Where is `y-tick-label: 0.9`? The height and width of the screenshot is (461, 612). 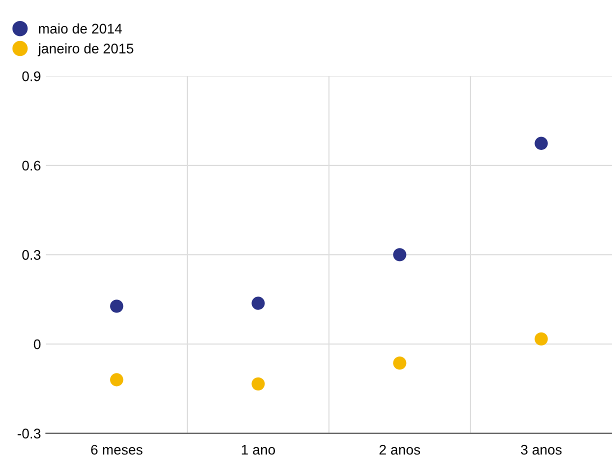
y-tick-label: 0.9 is located at coordinates (31, 76).